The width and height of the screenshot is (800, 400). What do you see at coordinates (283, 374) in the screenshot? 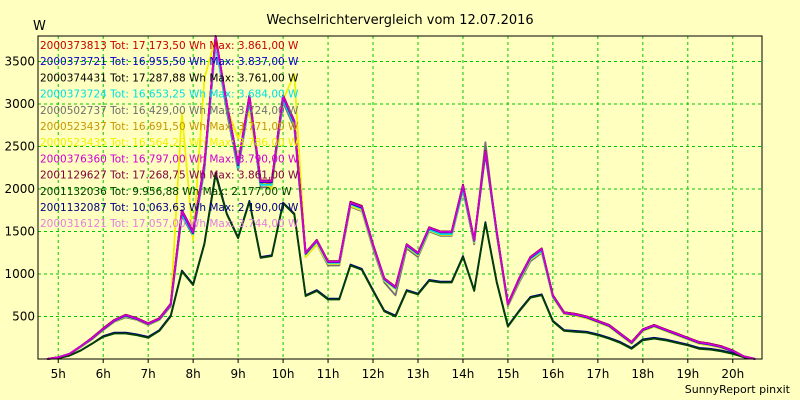
I see `x-tick-label: 10h` at bounding box center [283, 374].